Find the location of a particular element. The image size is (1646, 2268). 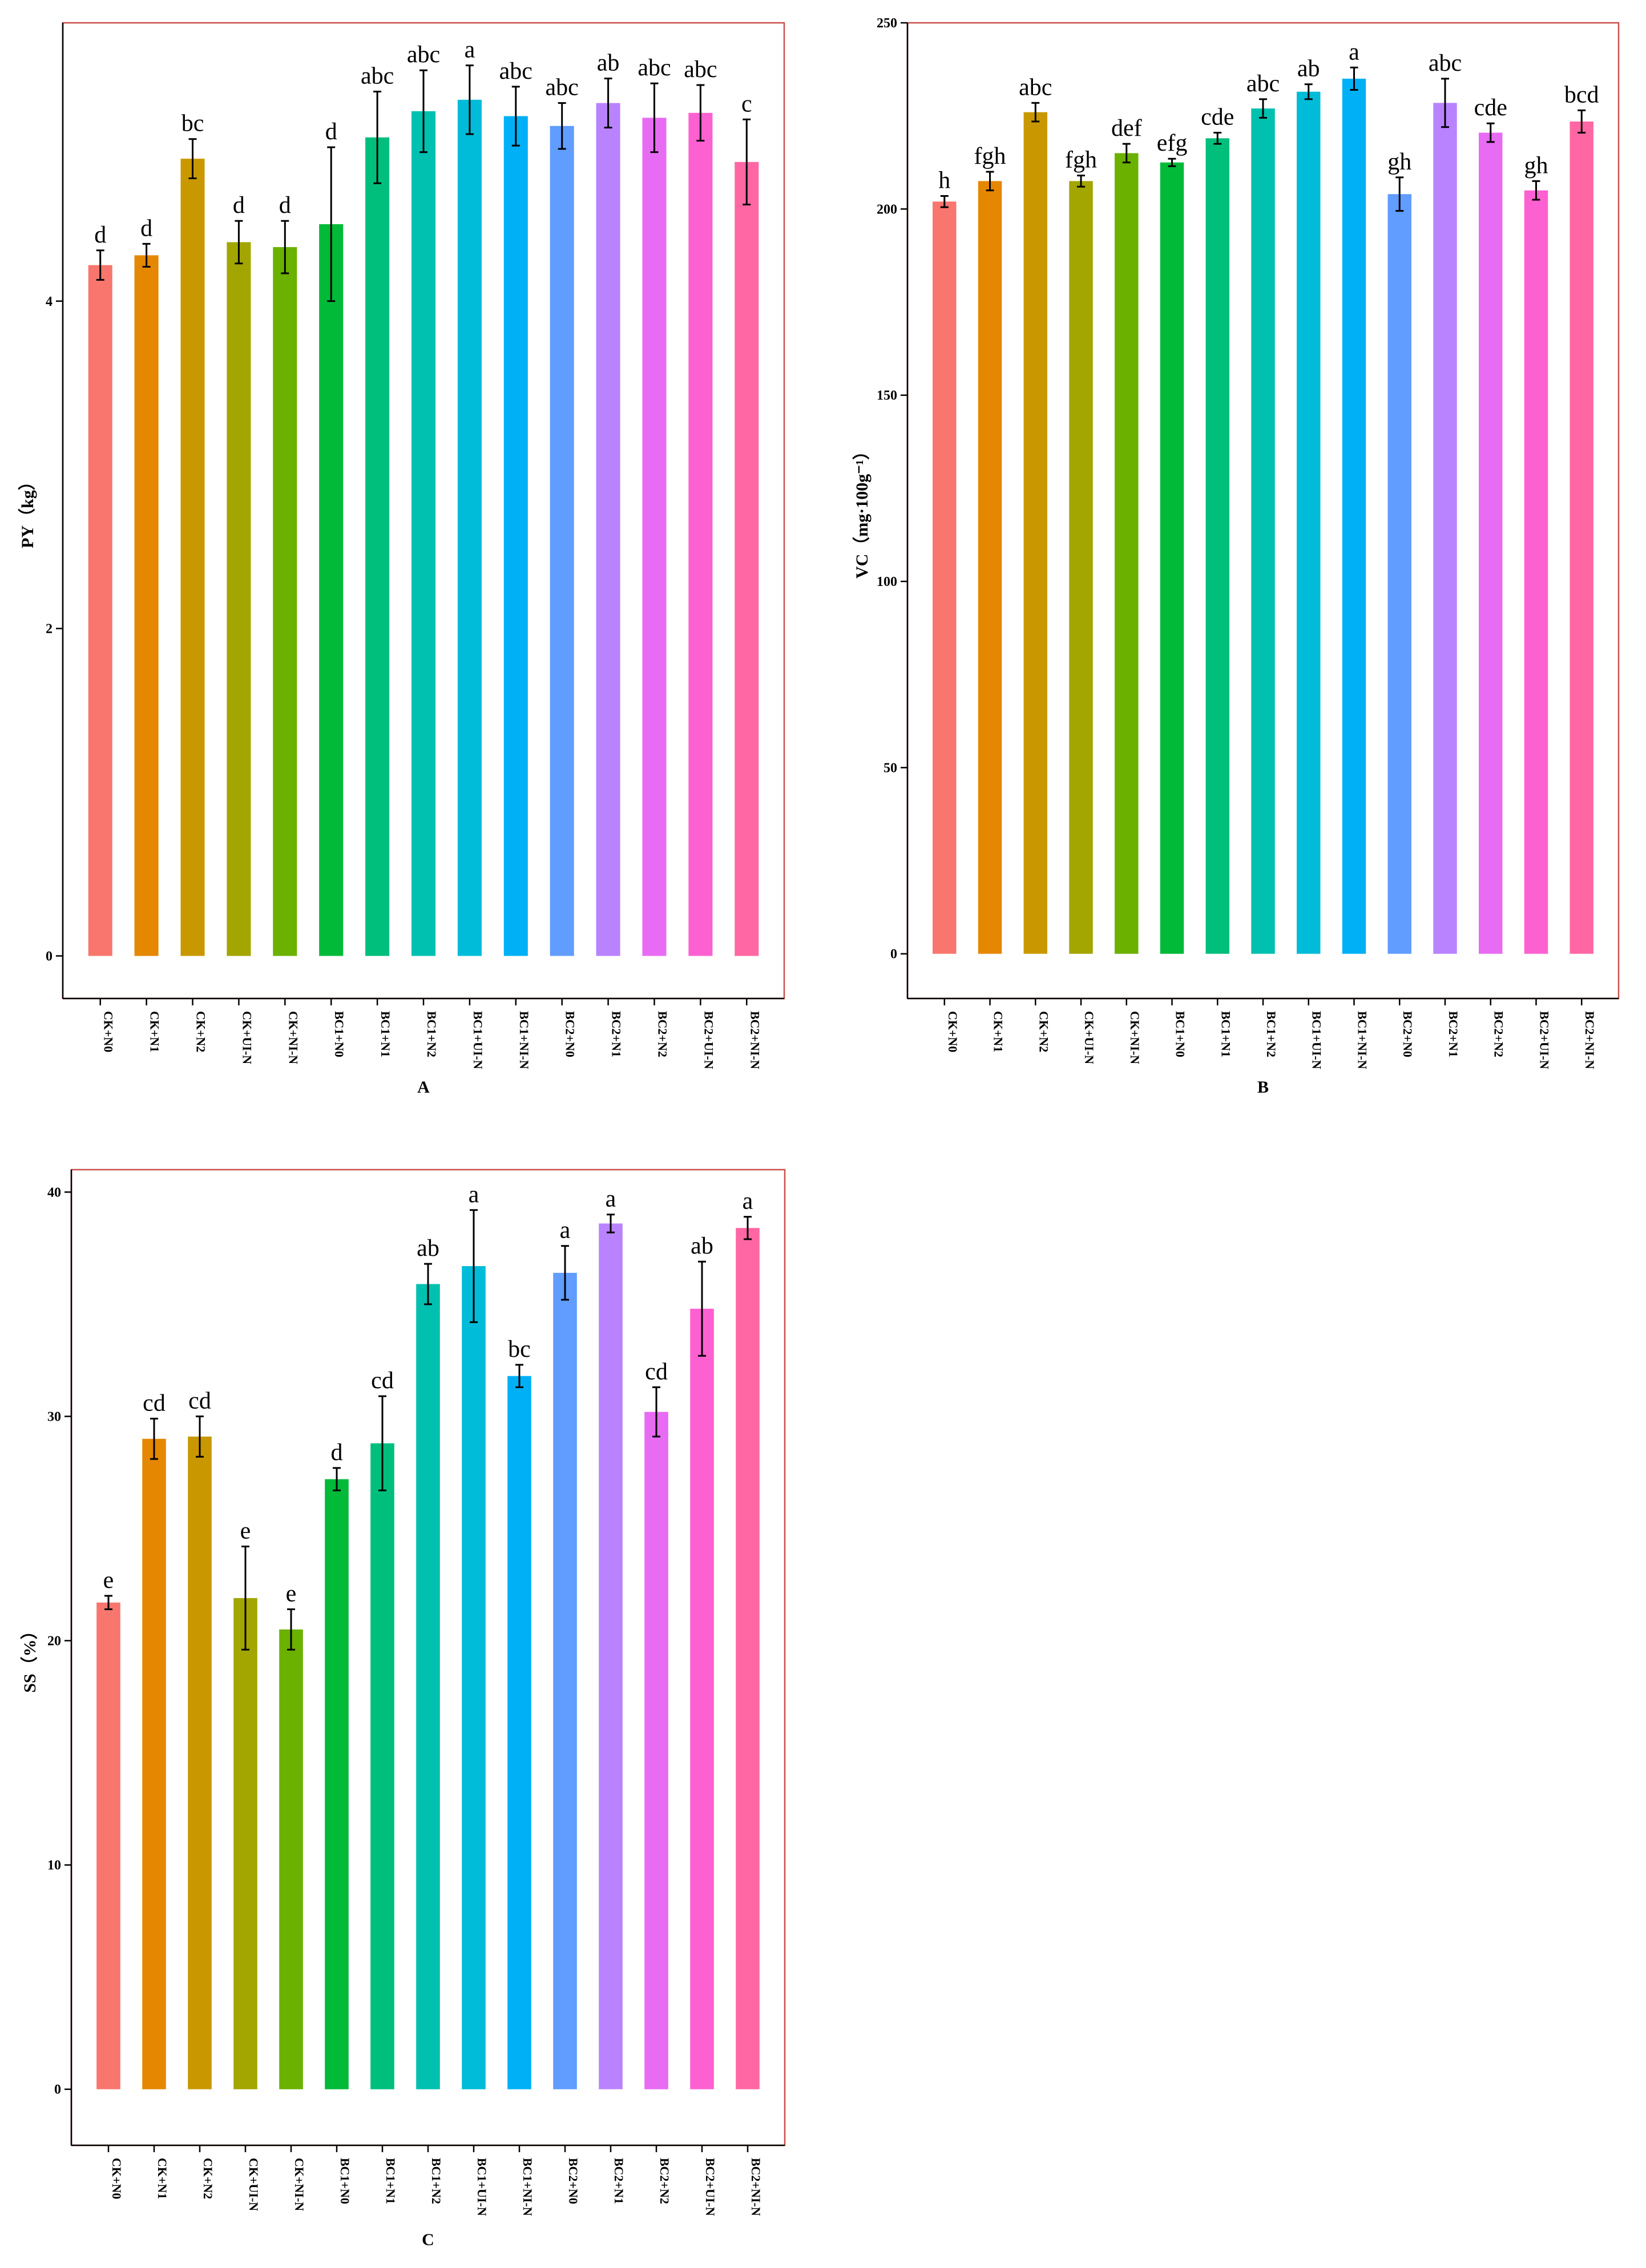

panel-label: A is located at coordinates (423, 1087).